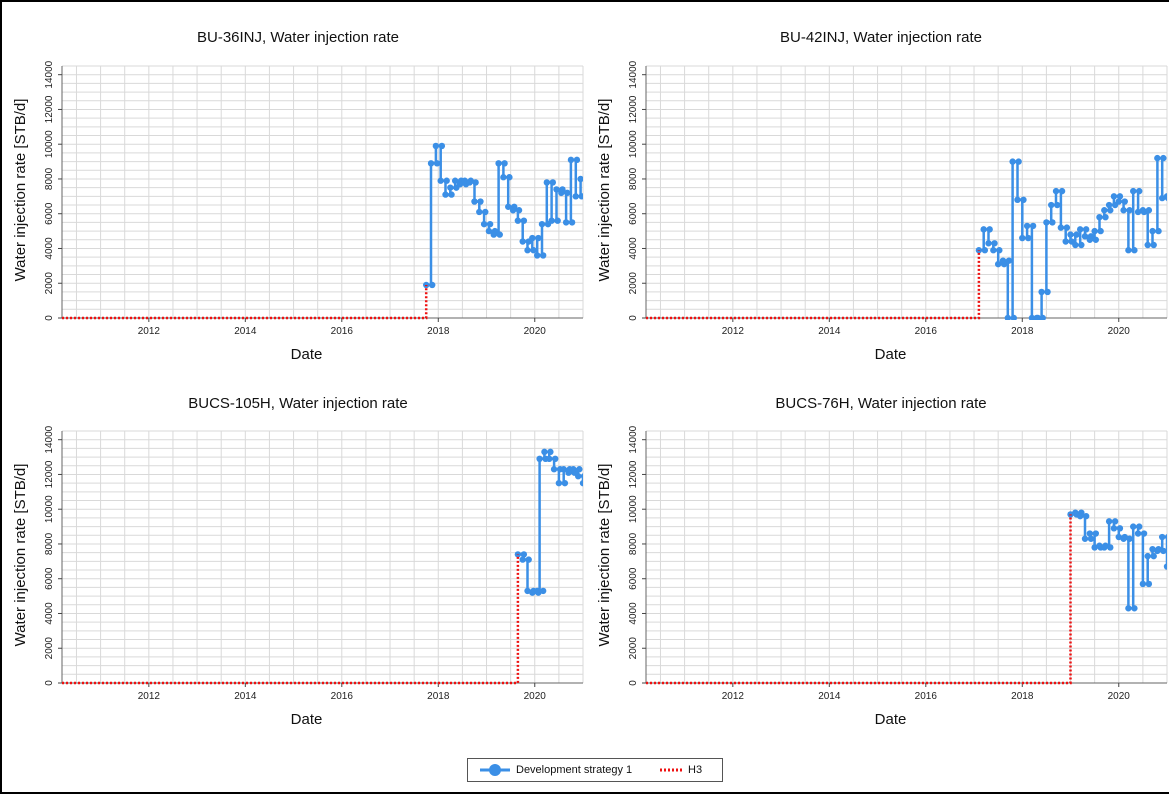  Describe the element at coordinates (680, 770) in the screenshot. I see `legend-entry-series2: H3` at that location.